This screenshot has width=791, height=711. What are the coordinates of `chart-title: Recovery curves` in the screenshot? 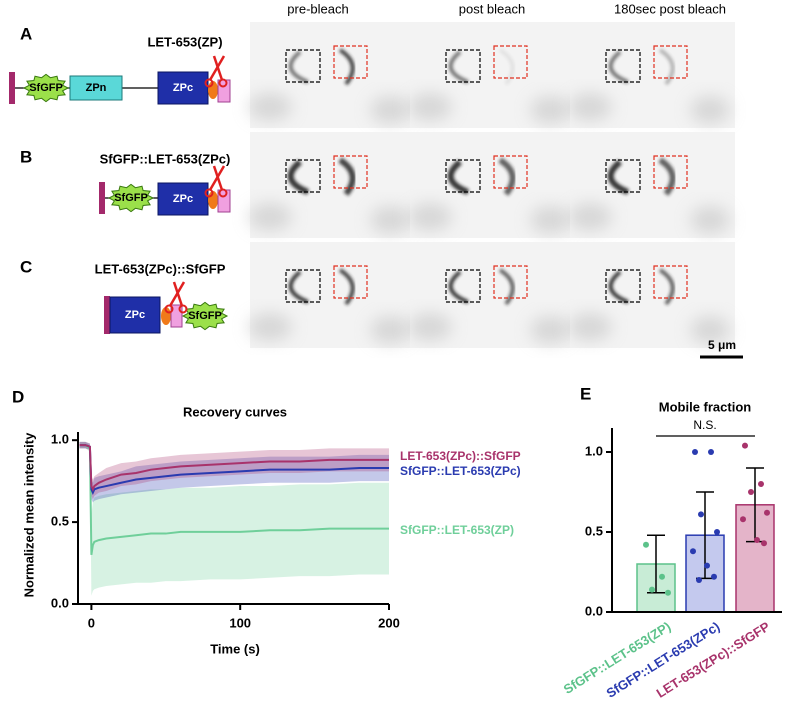 It's located at (235, 411).